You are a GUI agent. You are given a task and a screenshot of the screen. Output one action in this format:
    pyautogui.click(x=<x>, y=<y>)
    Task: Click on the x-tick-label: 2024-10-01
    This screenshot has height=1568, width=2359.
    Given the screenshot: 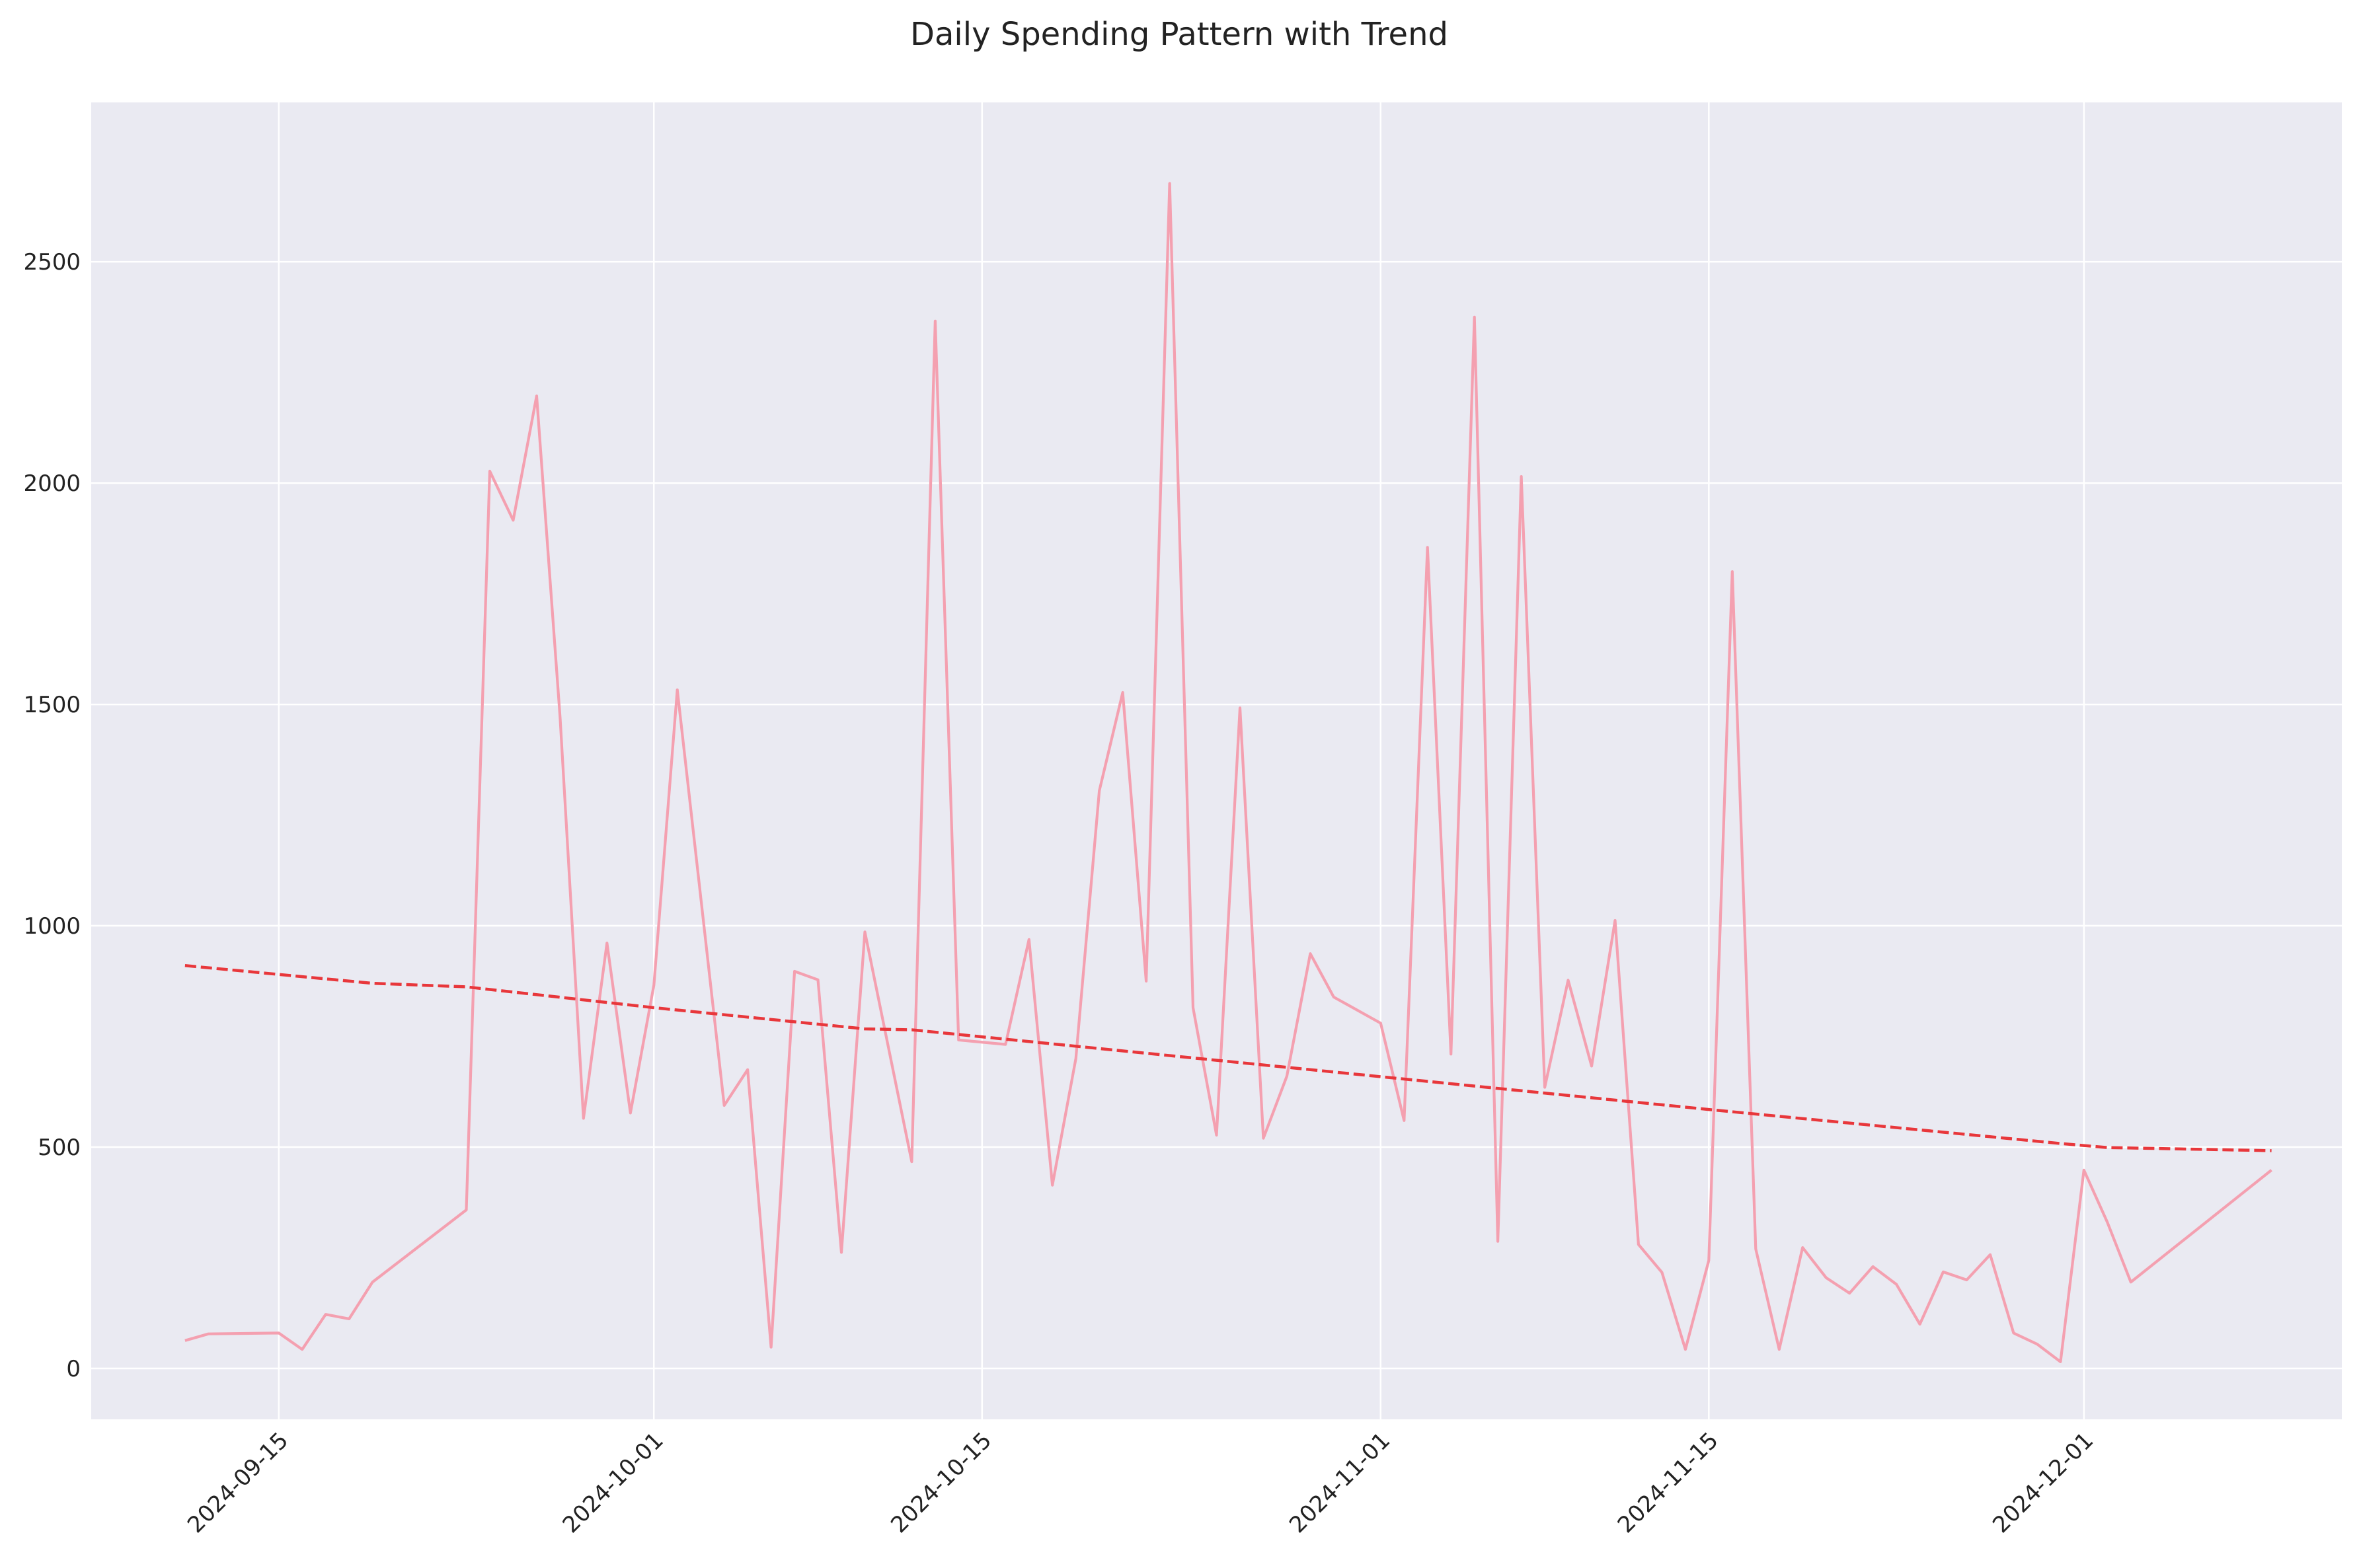 What is the action you would take?
    pyautogui.click(x=613, y=1482)
    